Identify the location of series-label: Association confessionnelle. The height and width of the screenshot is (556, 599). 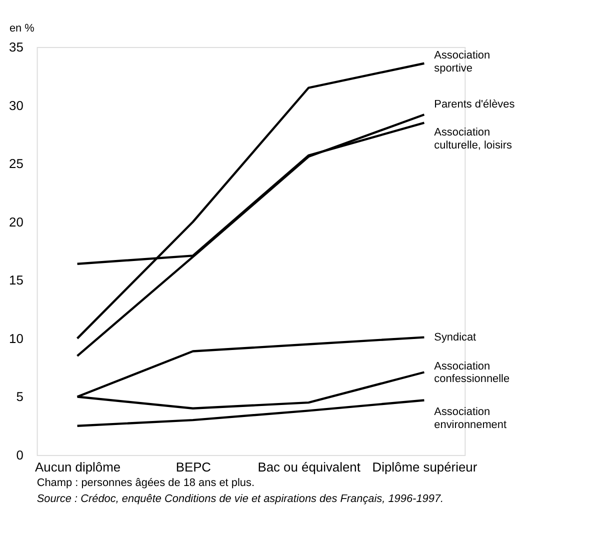
(472, 373).